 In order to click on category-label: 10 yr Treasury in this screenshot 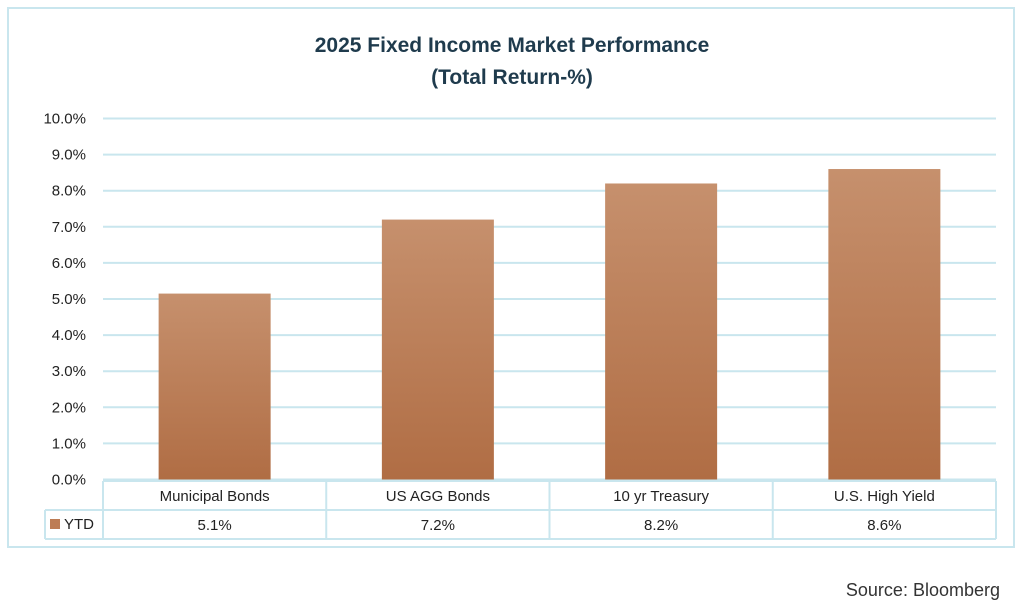, I will do `click(661, 496)`.